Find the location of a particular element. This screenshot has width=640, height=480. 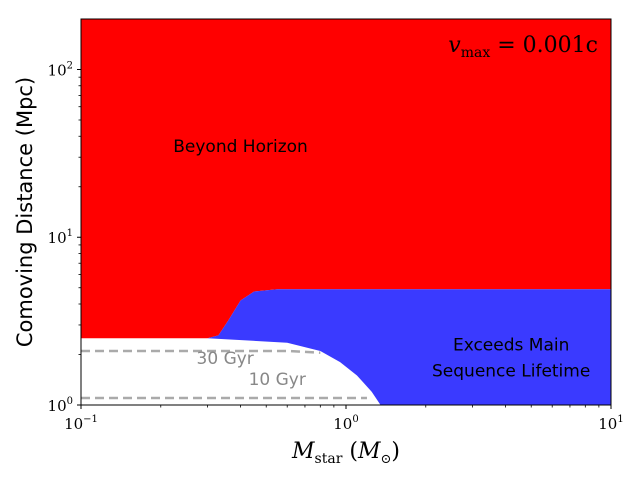

x-tick-label-0: 10⁻¹ is located at coordinates (81, 423).